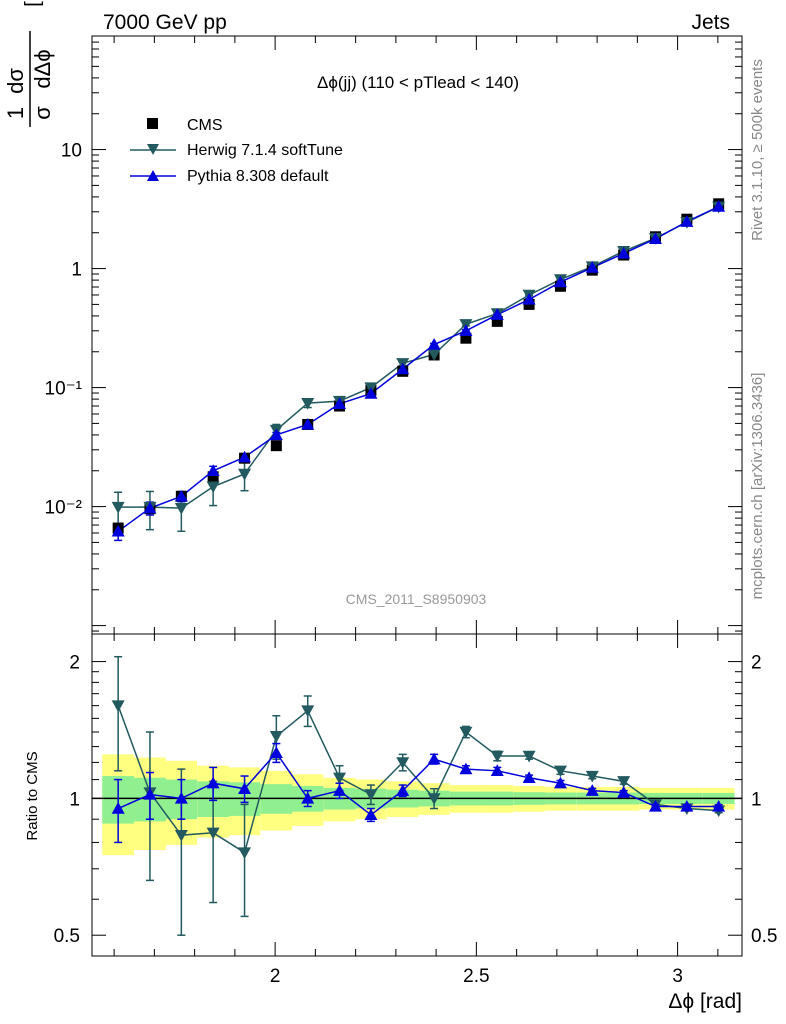 The image size is (786, 1024). Describe the element at coordinates (710, 22) in the screenshot. I see `header-right-label: Jets` at that location.